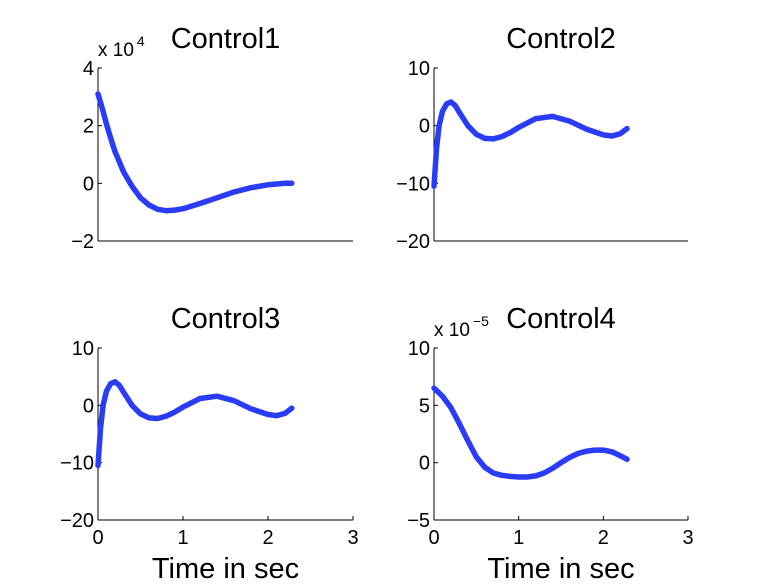 The height and width of the screenshot is (588, 761). What do you see at coordinates (481, 321) in the screenshot?
I see `exponent-power: −5` at bounding box center [481, 321].